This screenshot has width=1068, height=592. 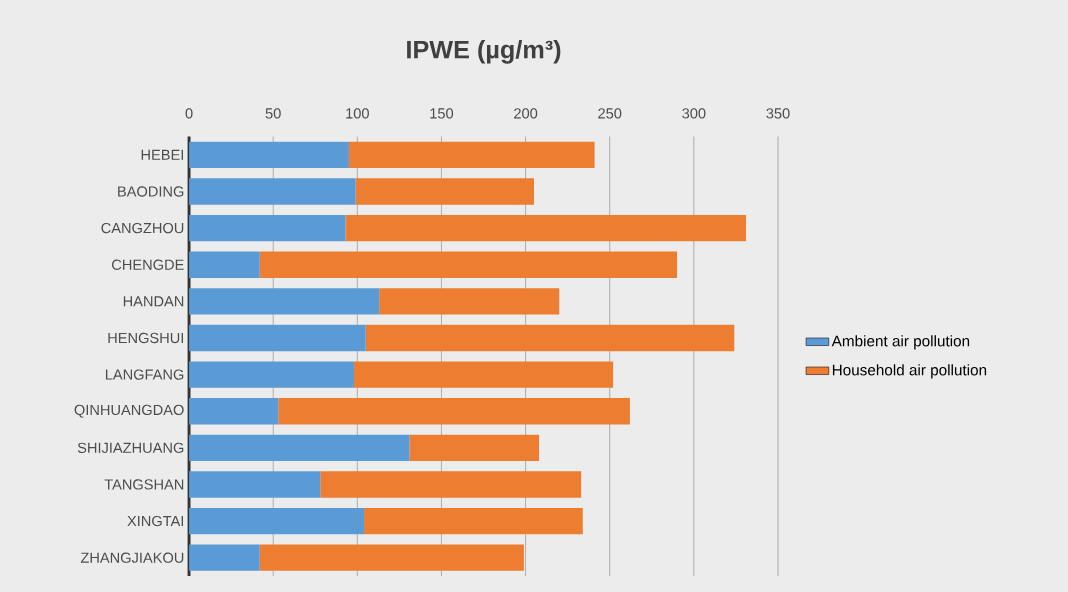 What do you see at coordinates (484, 52) in the screenshot?
I see `chart-title: IPWE (µg/m³)` at bounding box center [484, 52].